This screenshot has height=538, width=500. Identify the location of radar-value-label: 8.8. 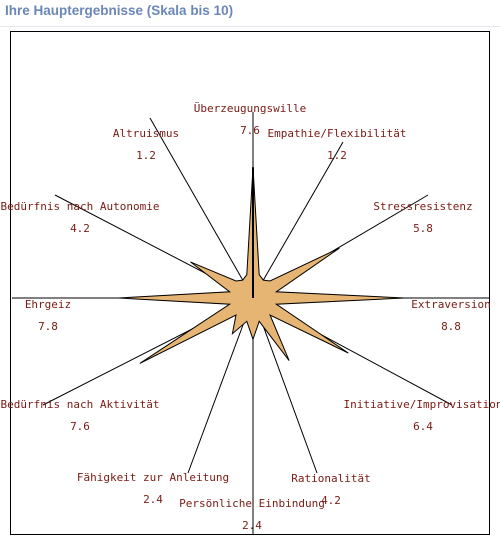
(451, 326).